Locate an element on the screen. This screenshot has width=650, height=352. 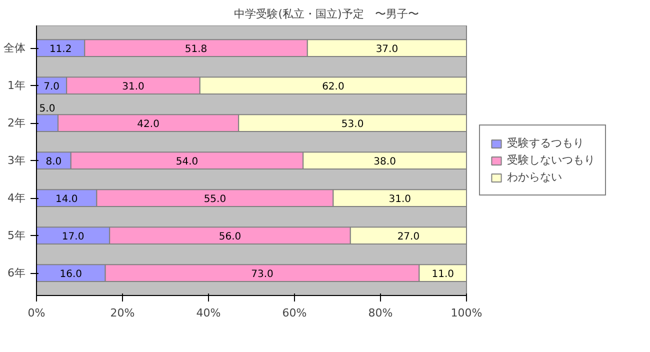
data-label: 54.0 is located at coordinates (187, 162).